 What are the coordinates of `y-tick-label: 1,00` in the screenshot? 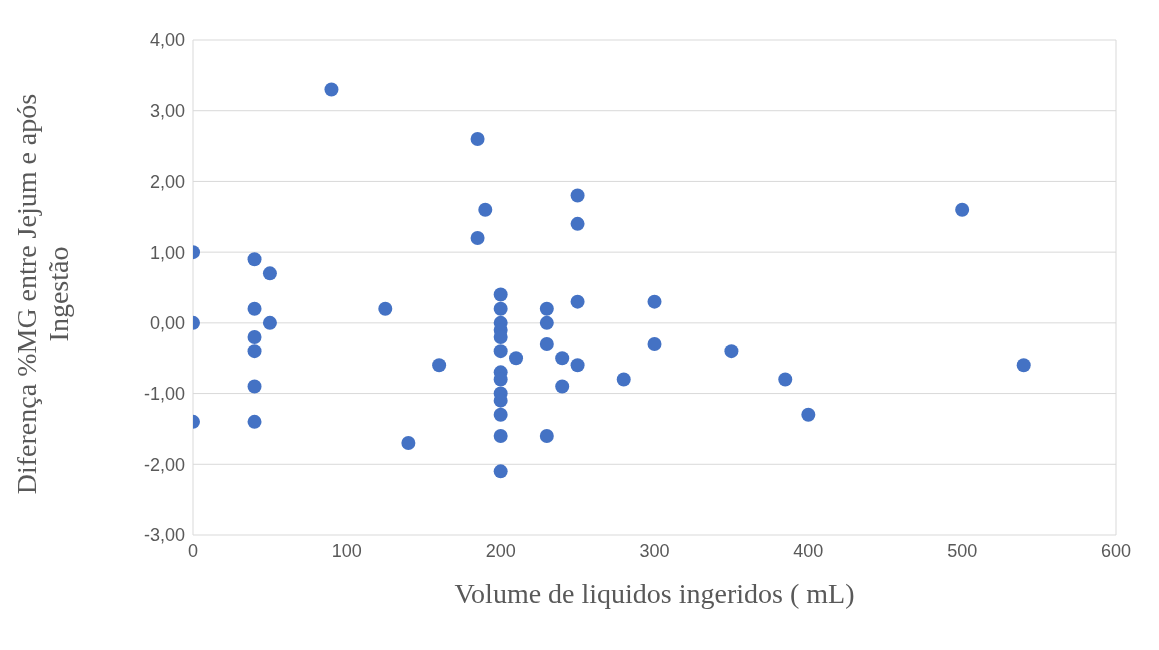 It's located at (167, 252).